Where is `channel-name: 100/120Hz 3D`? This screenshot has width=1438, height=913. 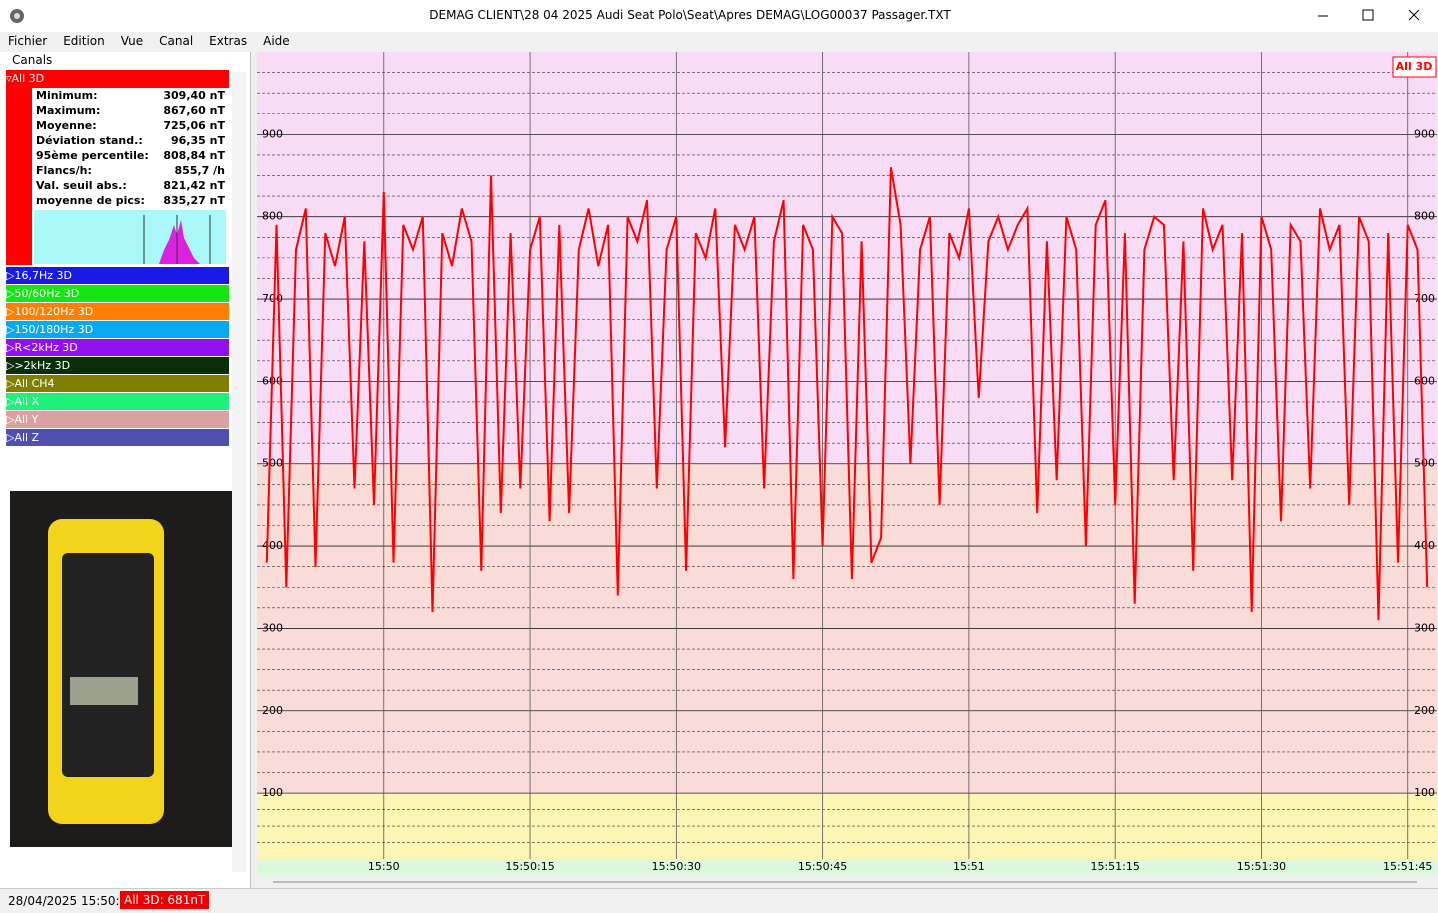 channel-name: 100/120Hz 3D is located at coordinates (54, 311).